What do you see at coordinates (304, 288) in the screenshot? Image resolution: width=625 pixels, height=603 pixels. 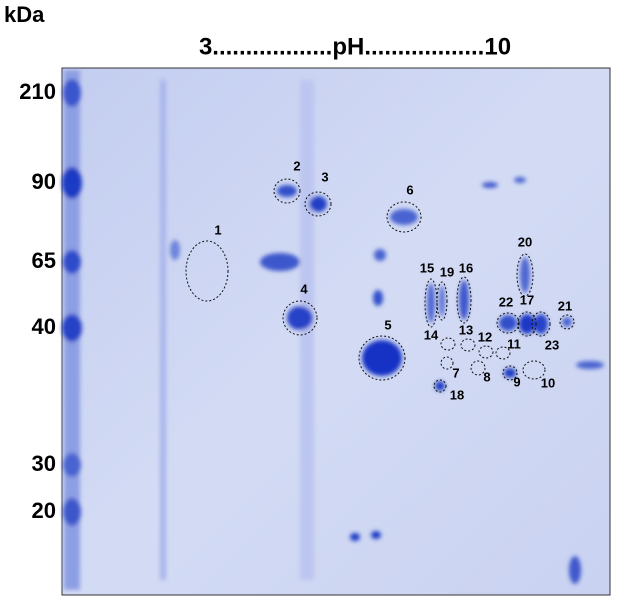 I see `spot-label: 4` at bounding box center [304, 288].